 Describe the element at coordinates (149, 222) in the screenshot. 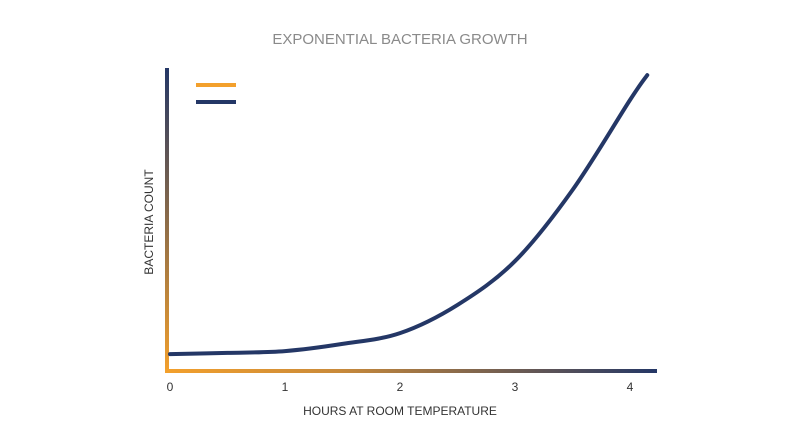

I see `y-axis-label: BACTERIA COUNT` at that location.